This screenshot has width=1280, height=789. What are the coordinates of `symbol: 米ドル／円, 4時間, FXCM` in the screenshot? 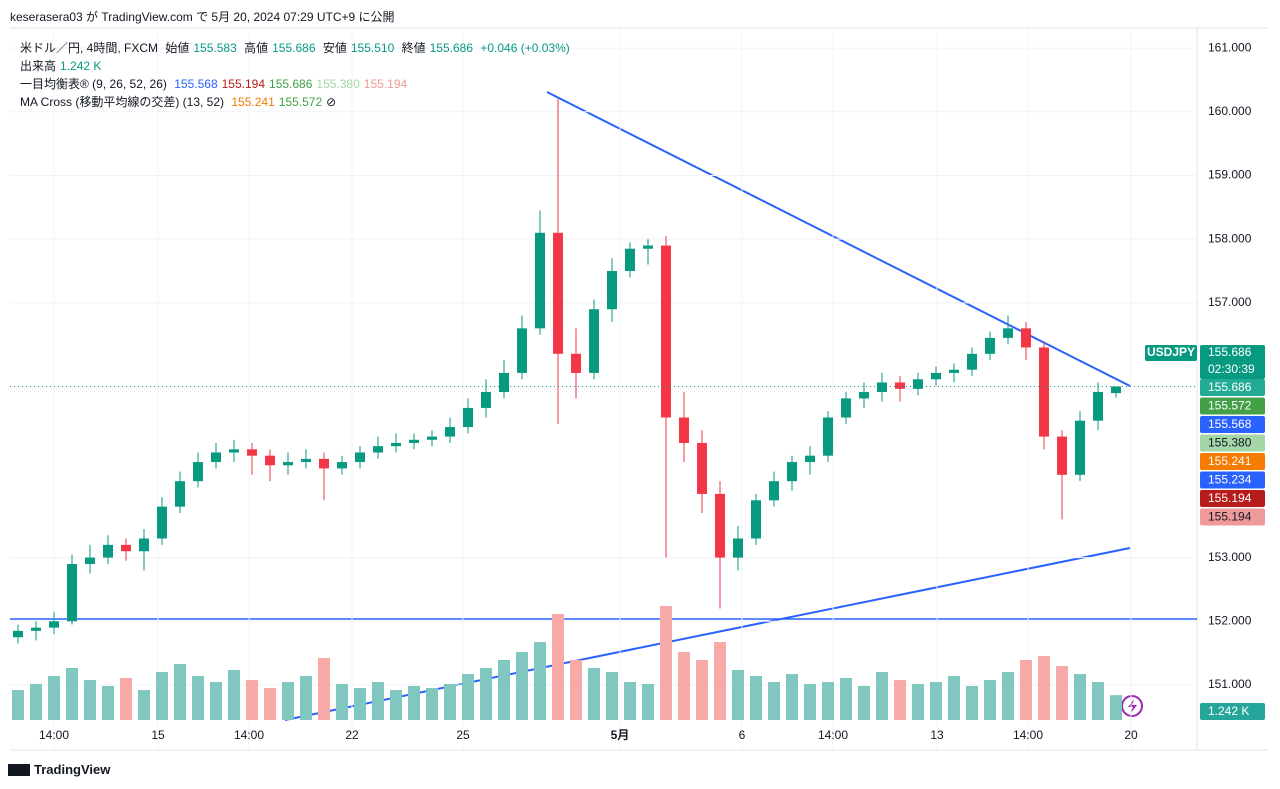 It's located at (89, 48).